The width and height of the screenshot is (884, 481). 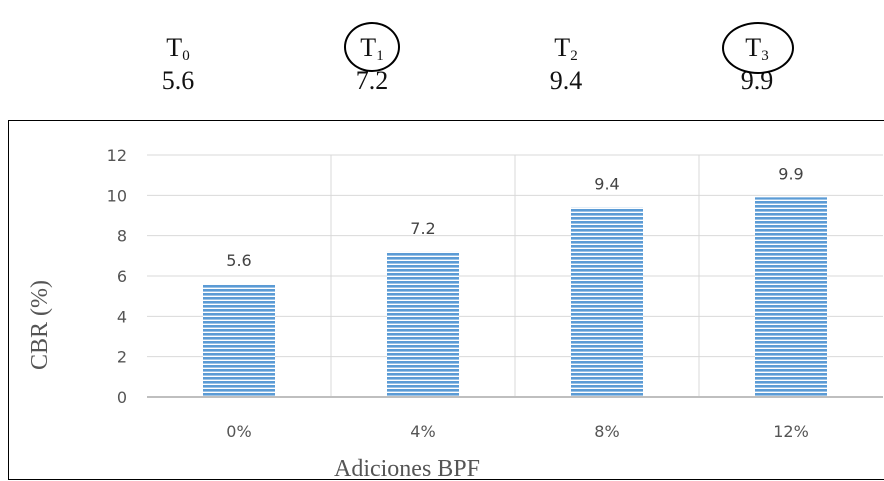 I want to click on y-tick-label: 8, so click(x=122, y=236).